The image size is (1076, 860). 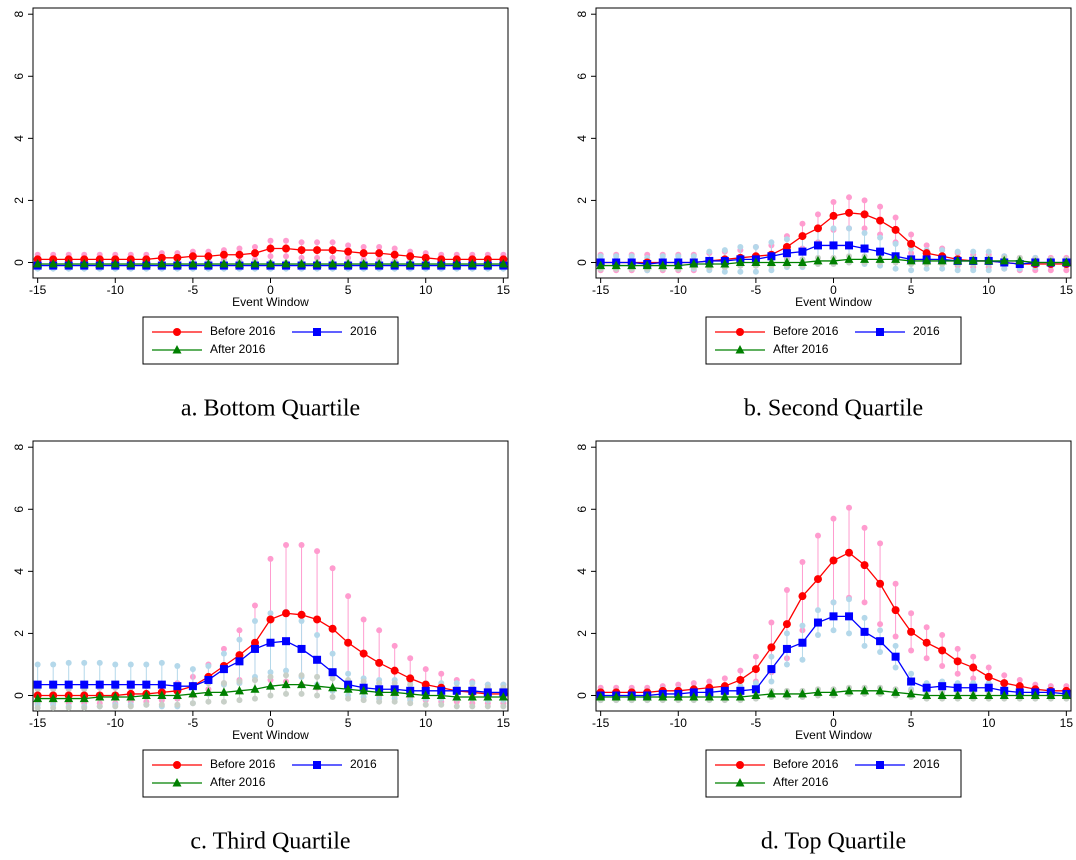 I want to click on y-tick-label: 0, so click(x=19, y=695).